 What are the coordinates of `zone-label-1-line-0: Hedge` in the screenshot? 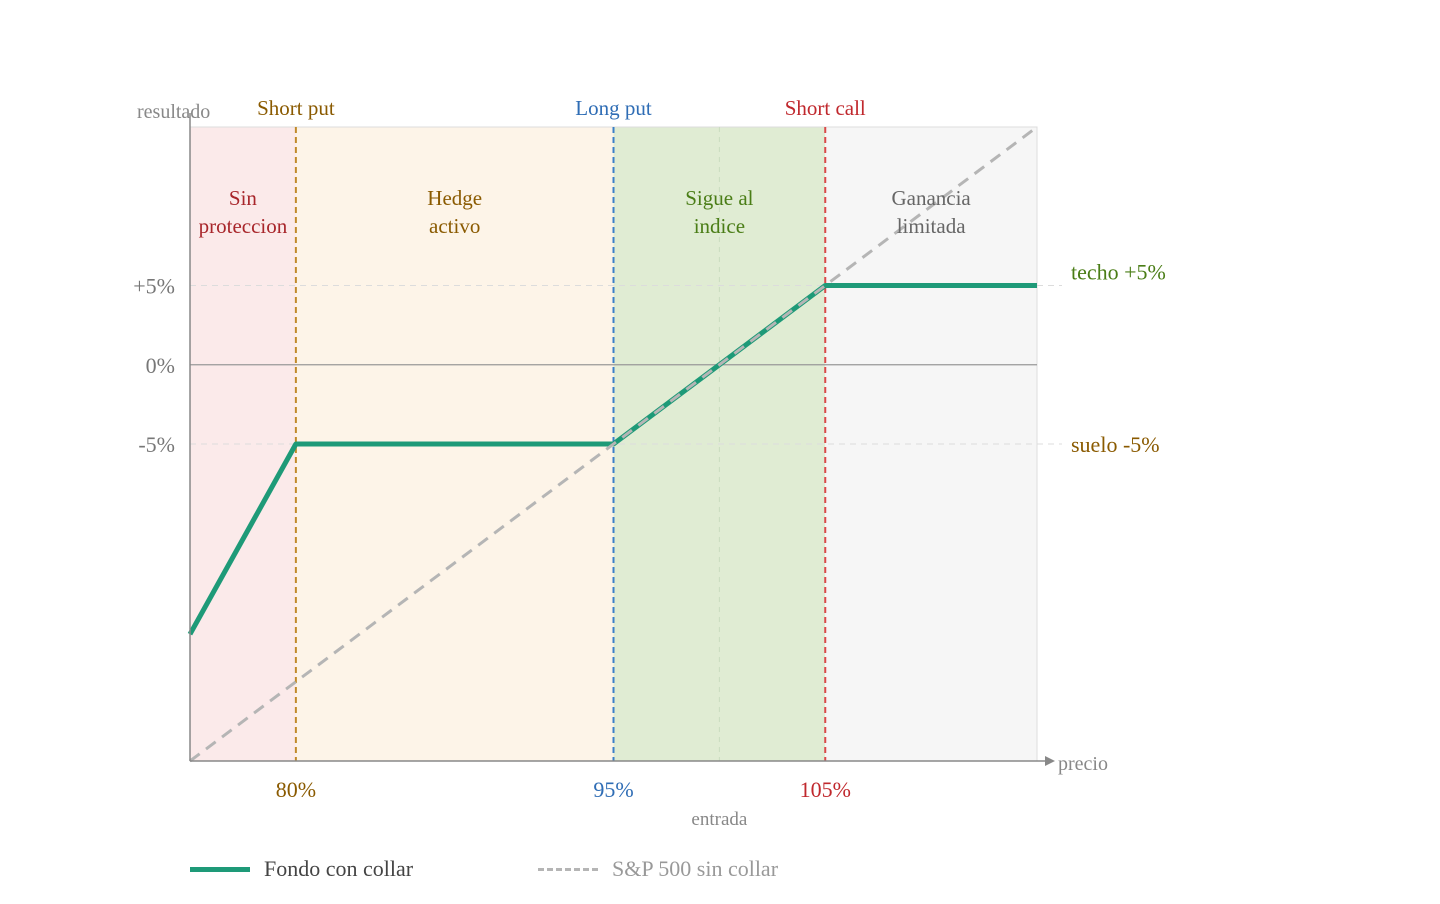 It's located at (454, 198).